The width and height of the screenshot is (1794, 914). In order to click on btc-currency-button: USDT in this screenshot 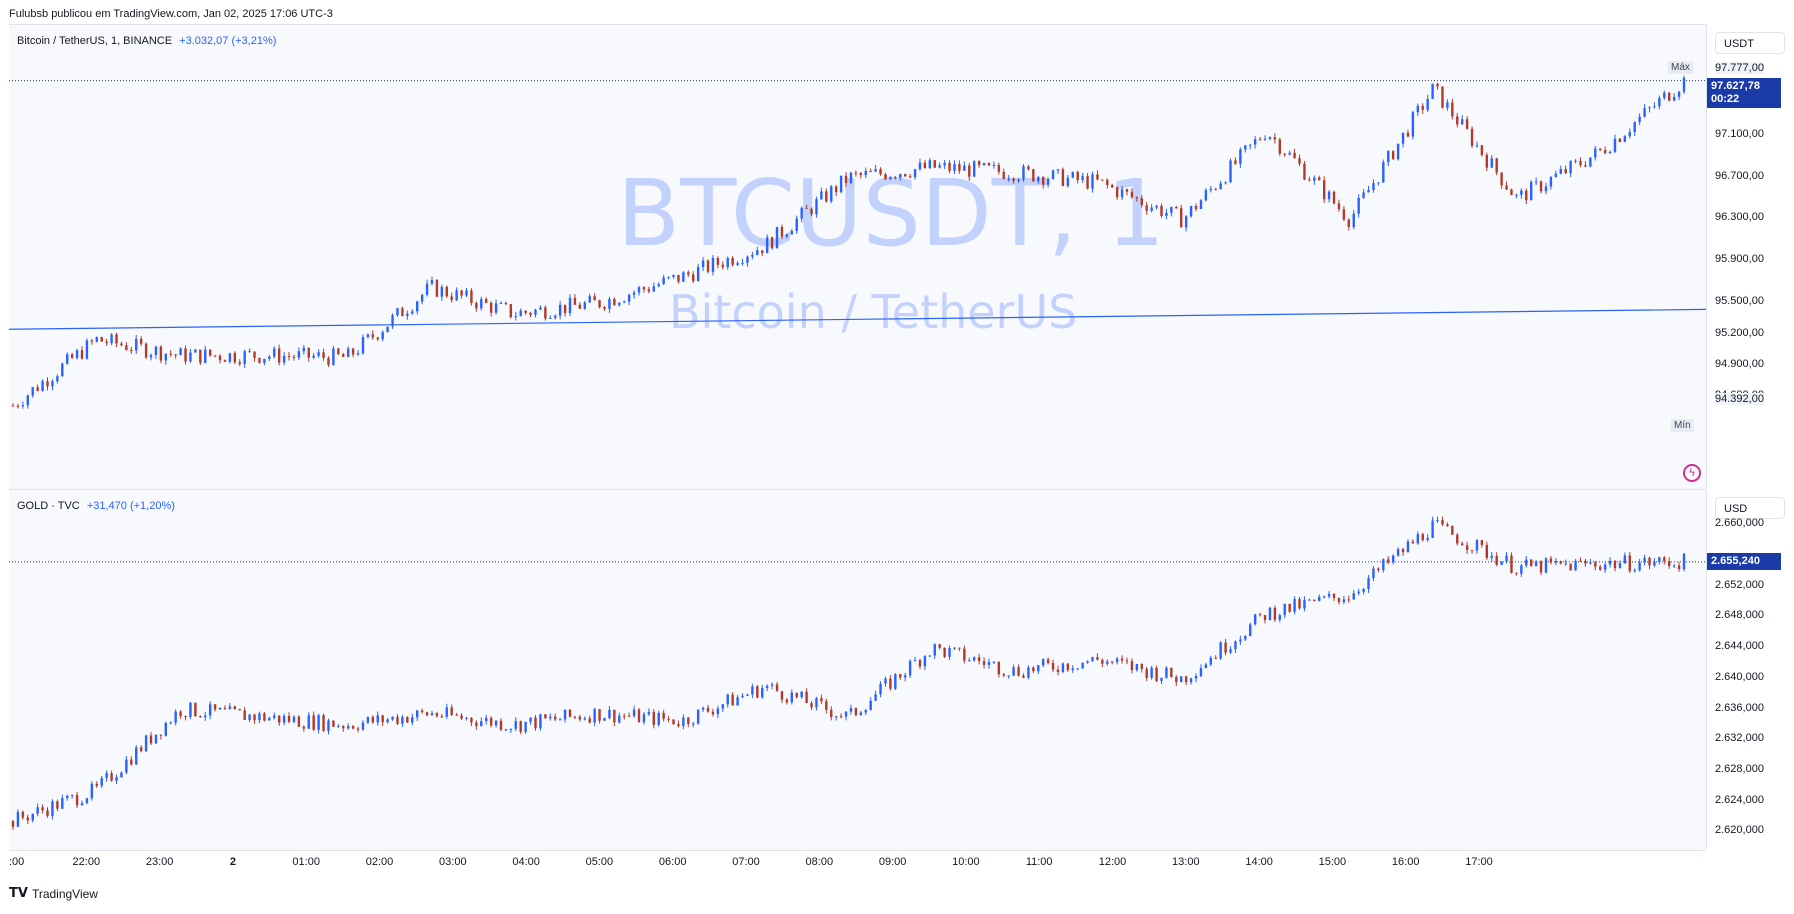, I will do `click(1750, 43)`.